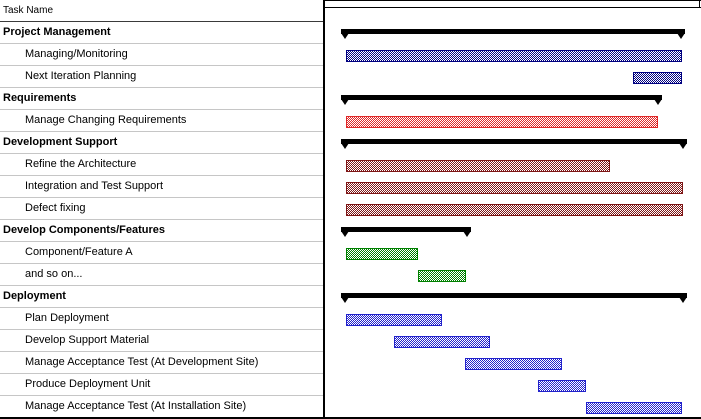  I want to click on task-name-label: Plan Deployment, so click(67, 318).